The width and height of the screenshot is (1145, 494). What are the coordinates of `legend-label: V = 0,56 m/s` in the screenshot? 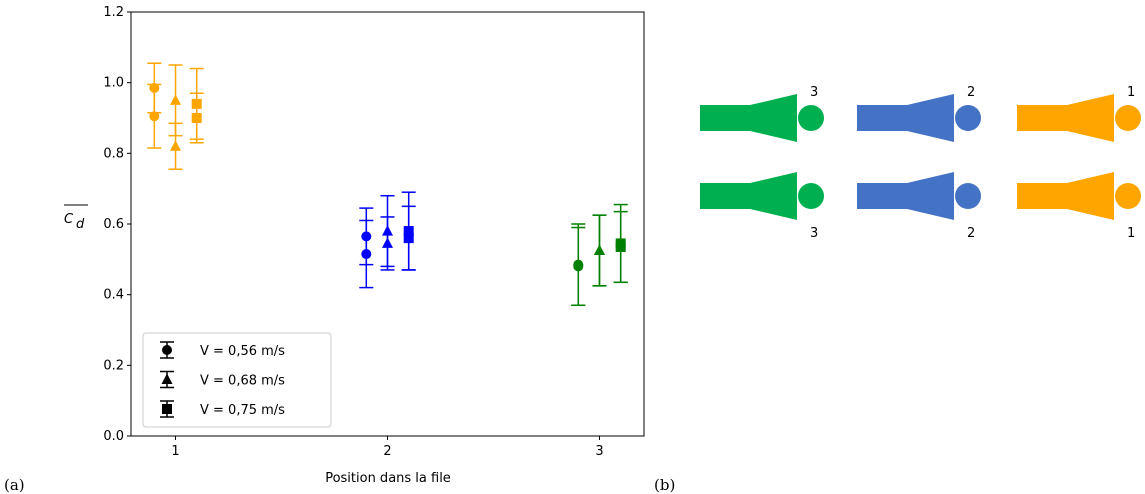 It's located at (242, 351).